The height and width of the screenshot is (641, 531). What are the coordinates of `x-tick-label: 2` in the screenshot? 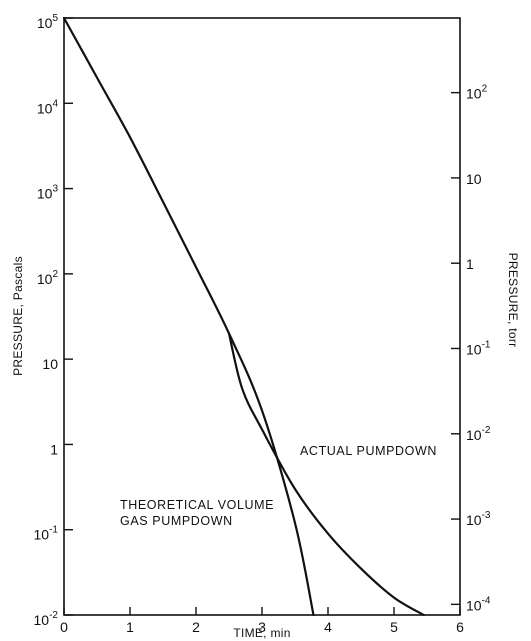 It's located at (196, 627).